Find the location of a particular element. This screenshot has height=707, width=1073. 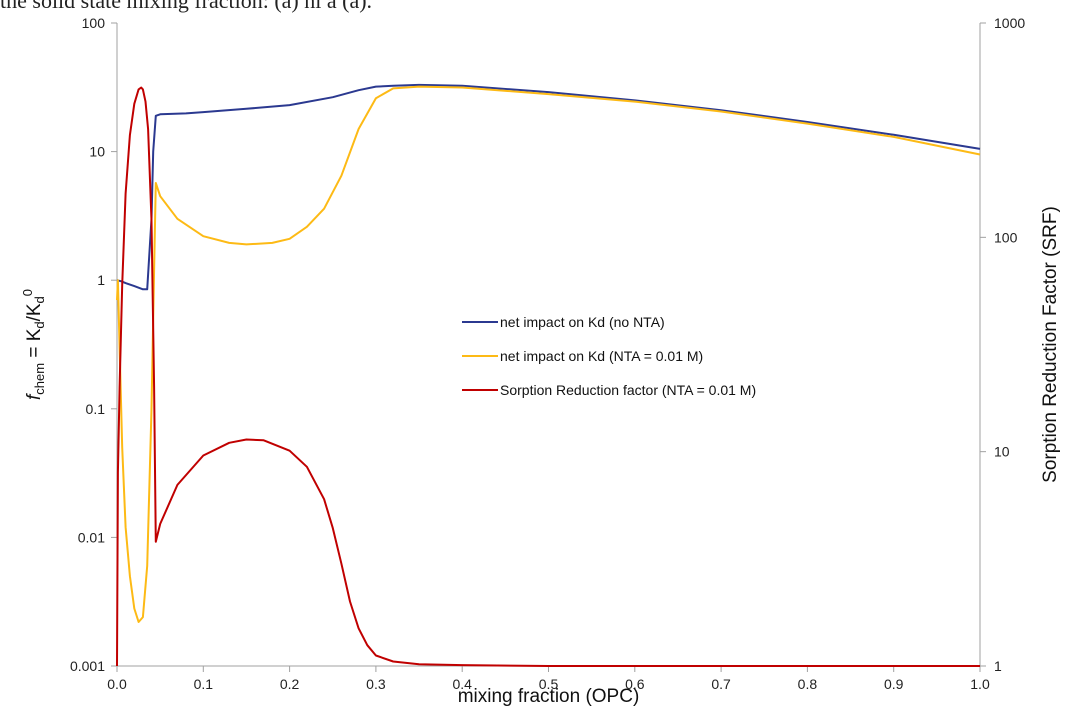

y-tick-label: 0.01 is located at coordinates (91, 537).